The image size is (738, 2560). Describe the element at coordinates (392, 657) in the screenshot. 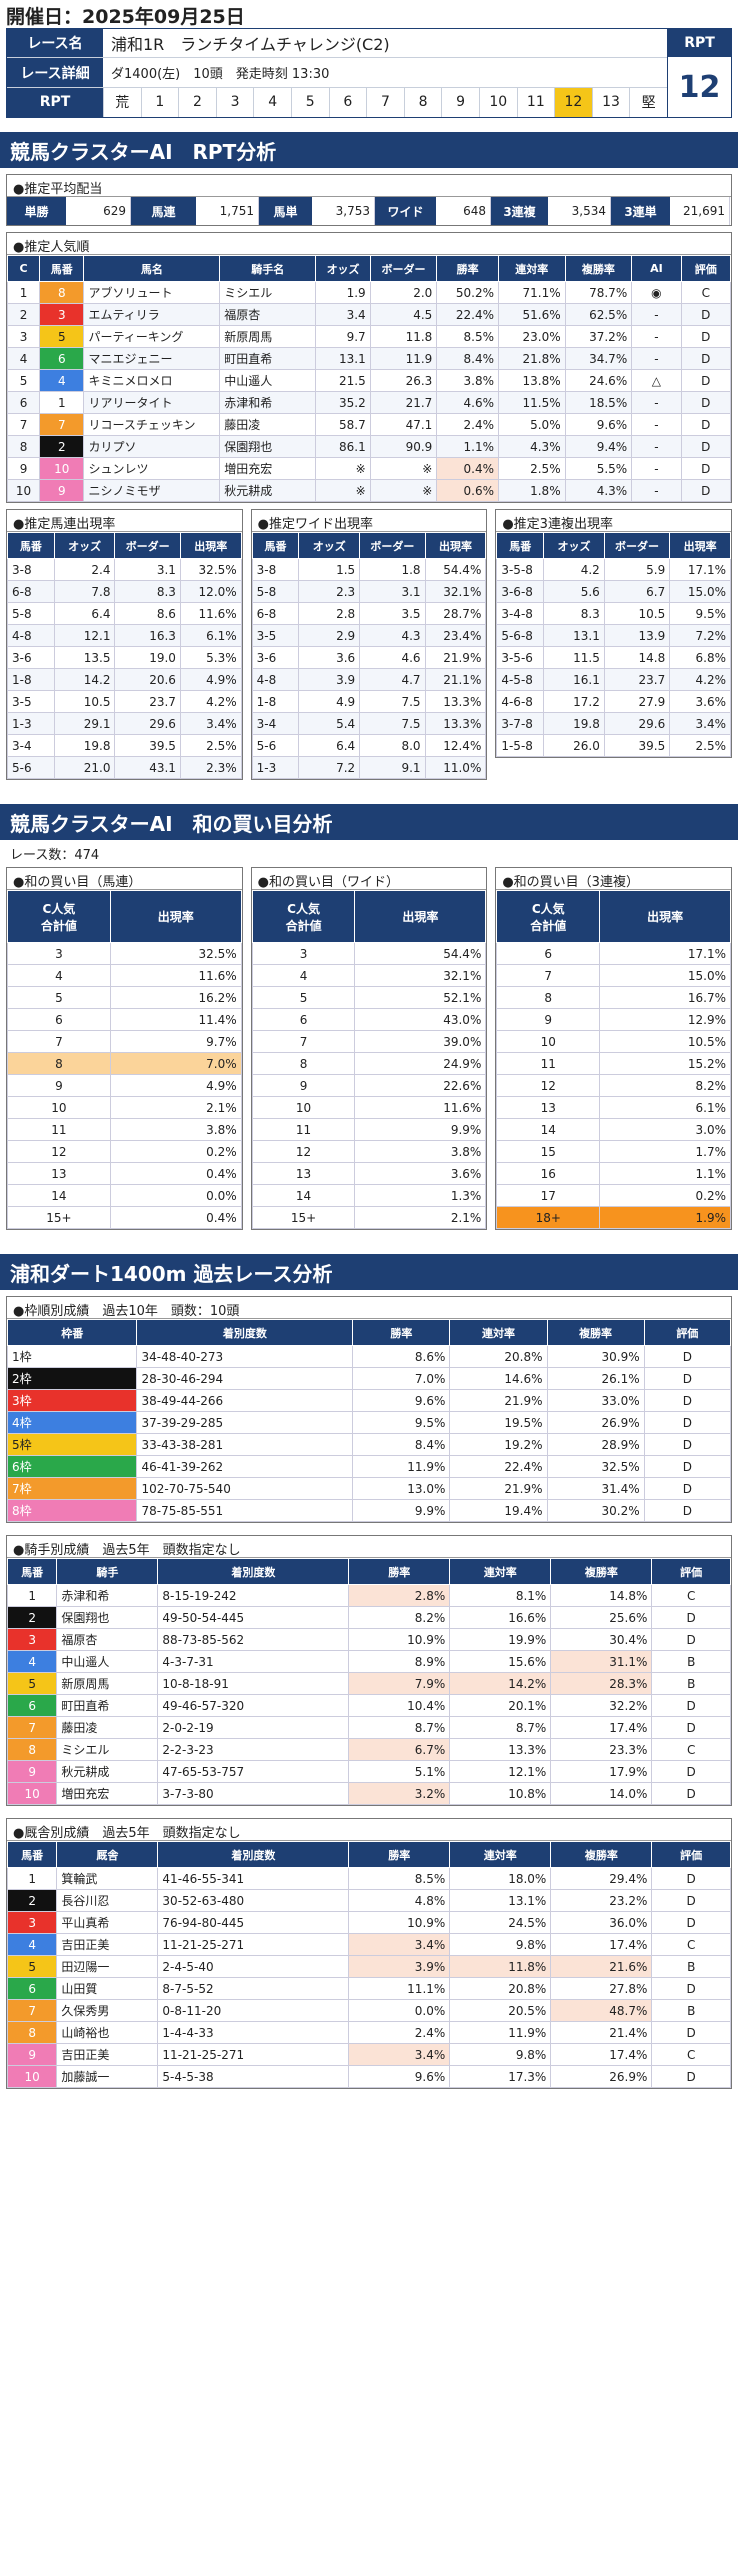

I see `wide-cell: 4.6` at that location.